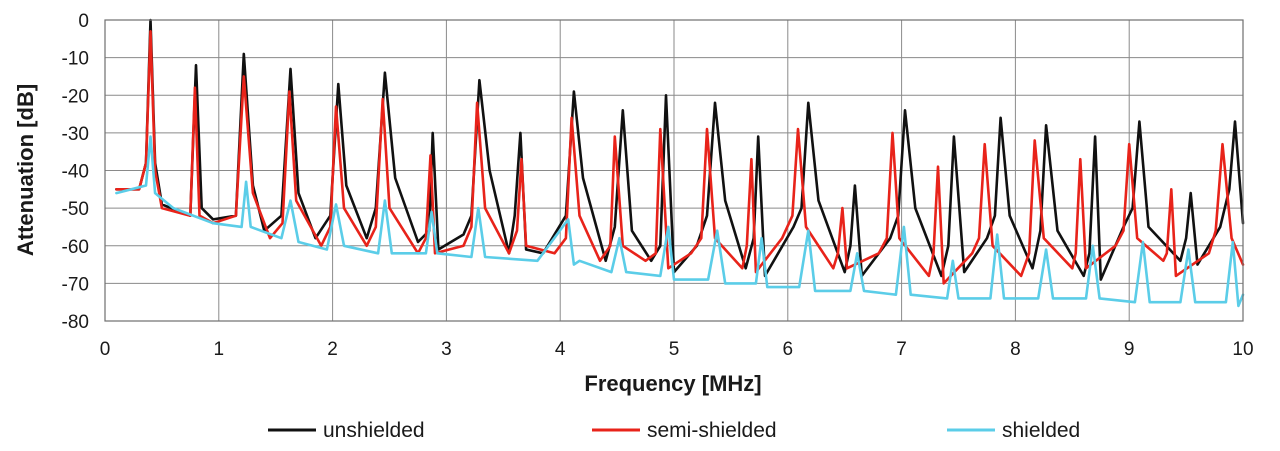 This screenshot has width=1280, height=451. Describe the element at coordinates (332, 349) in the screenshot. I see `x-tick-label-2: 2` at that location.